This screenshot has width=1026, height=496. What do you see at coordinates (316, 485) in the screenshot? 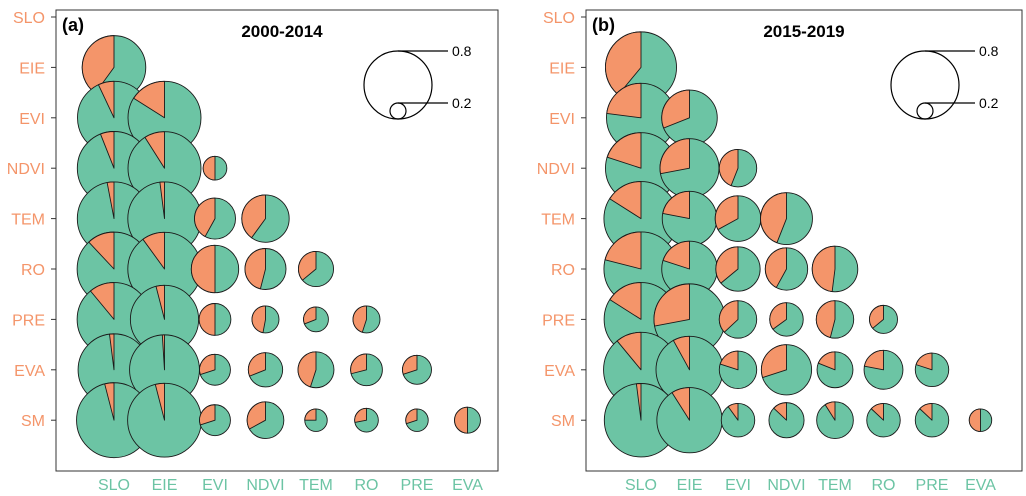
I see `col-label: TEM` at bounding box center [316, 485].